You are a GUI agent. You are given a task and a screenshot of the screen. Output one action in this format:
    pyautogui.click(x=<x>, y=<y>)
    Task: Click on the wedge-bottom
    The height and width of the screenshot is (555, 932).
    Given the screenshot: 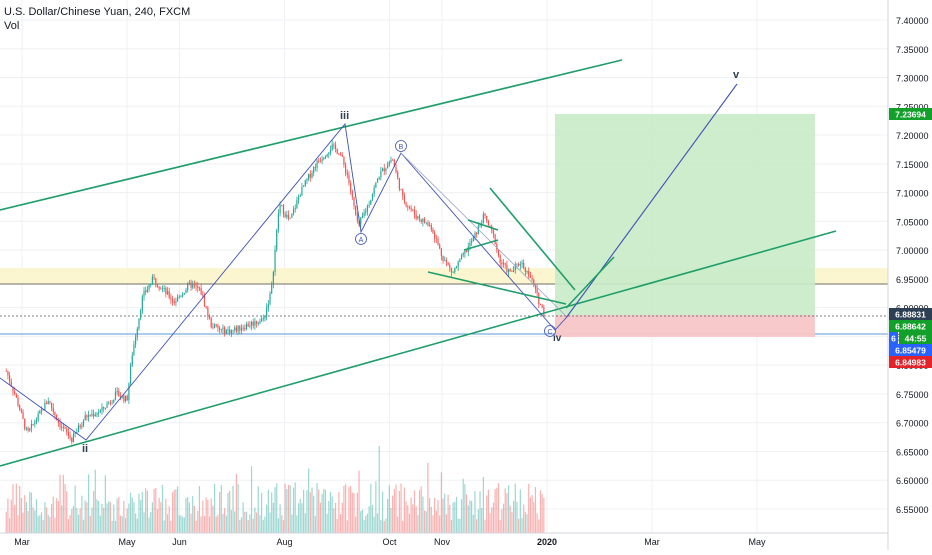 What is the action you would take?
    pyautogui.click(x=497, y=288)
    